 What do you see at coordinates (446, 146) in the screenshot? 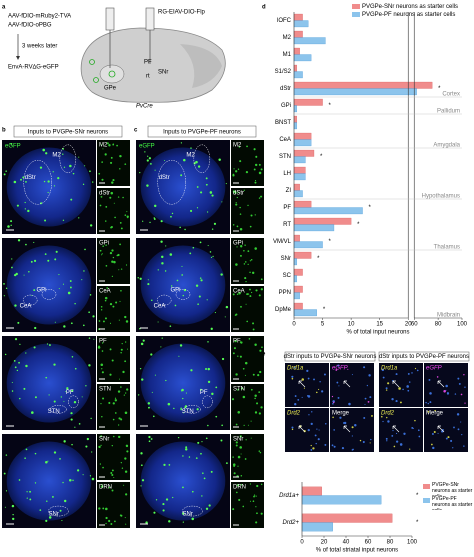
I see `group-label: Amygdala` at bounding box center [446, 146].